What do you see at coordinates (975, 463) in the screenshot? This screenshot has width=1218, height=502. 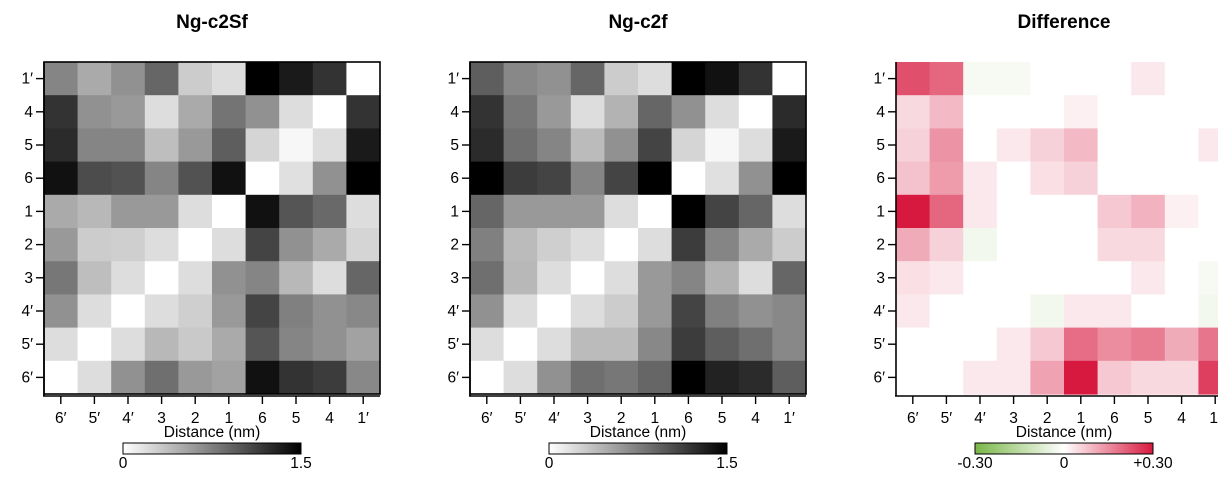 I see `colorbar-min-label: -0.30` at bounding box center [975, 463].